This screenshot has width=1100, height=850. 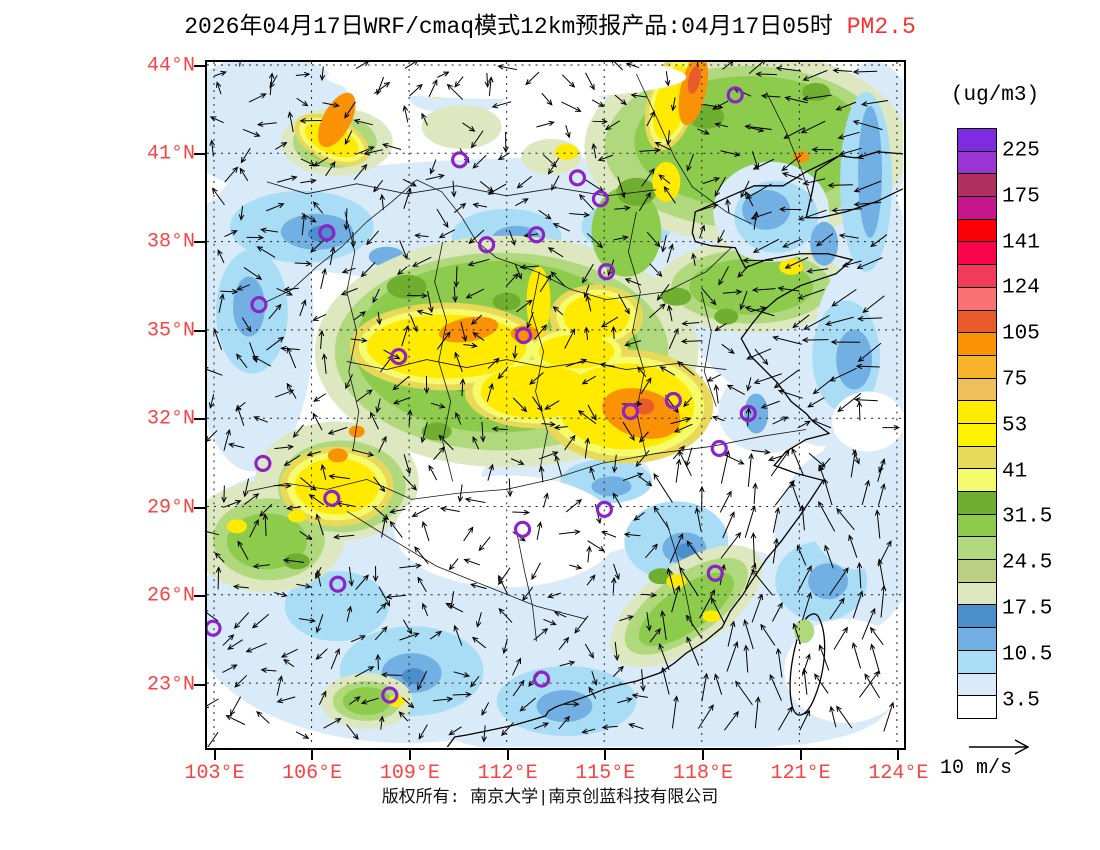 I want to click on legend-value-label: 17.5, so click(x=1027, y=609).